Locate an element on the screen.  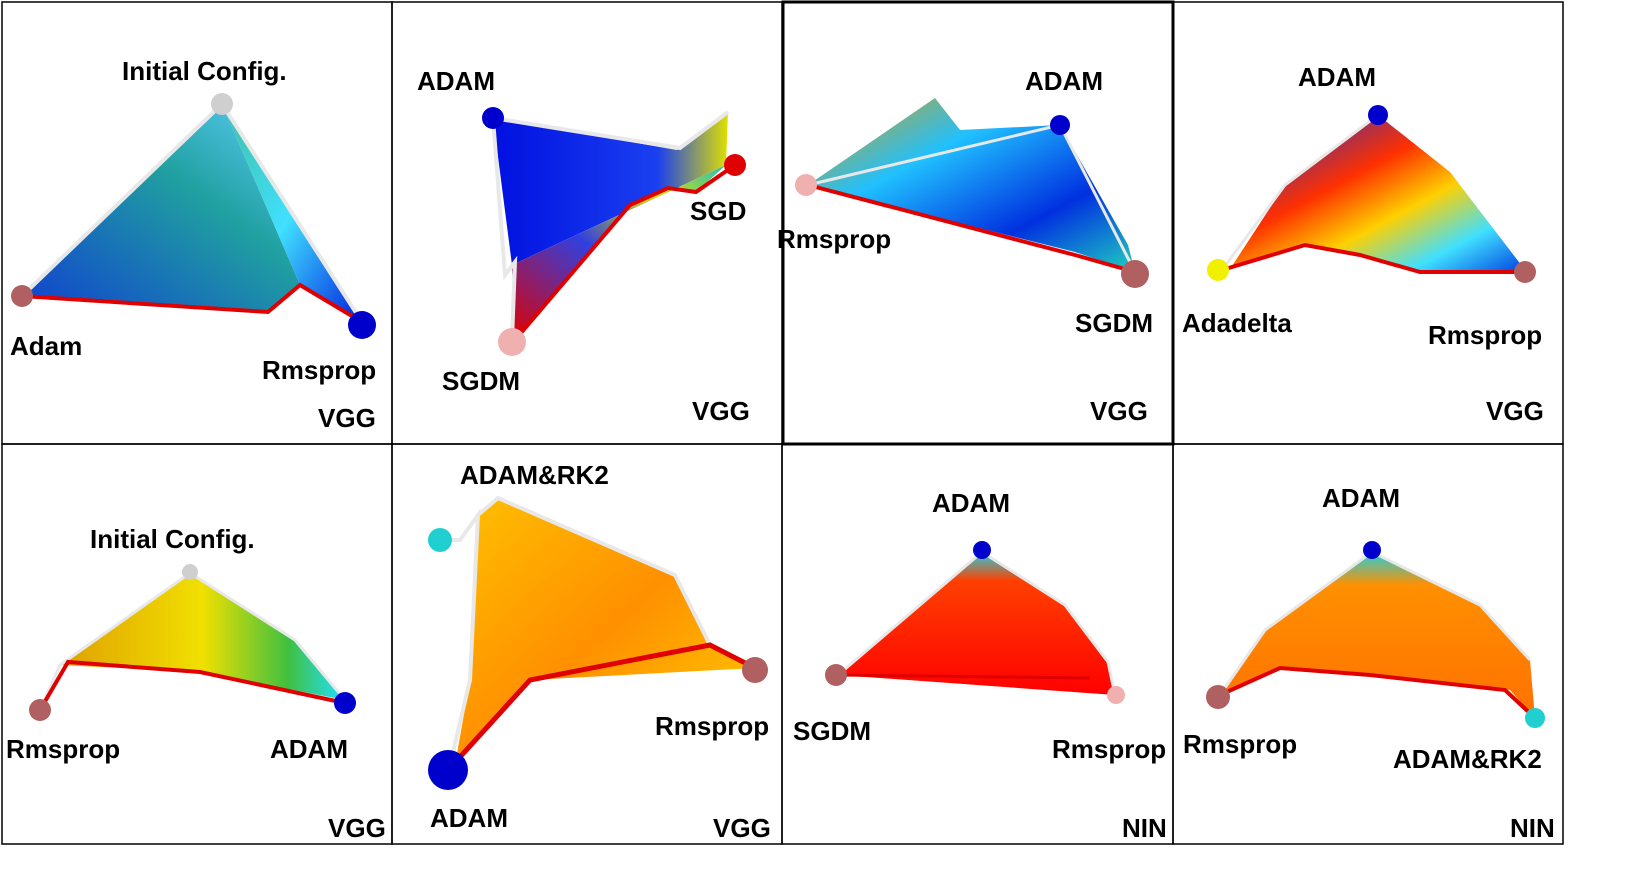
label-sgd: SGD is located at coordinates (718, 211).